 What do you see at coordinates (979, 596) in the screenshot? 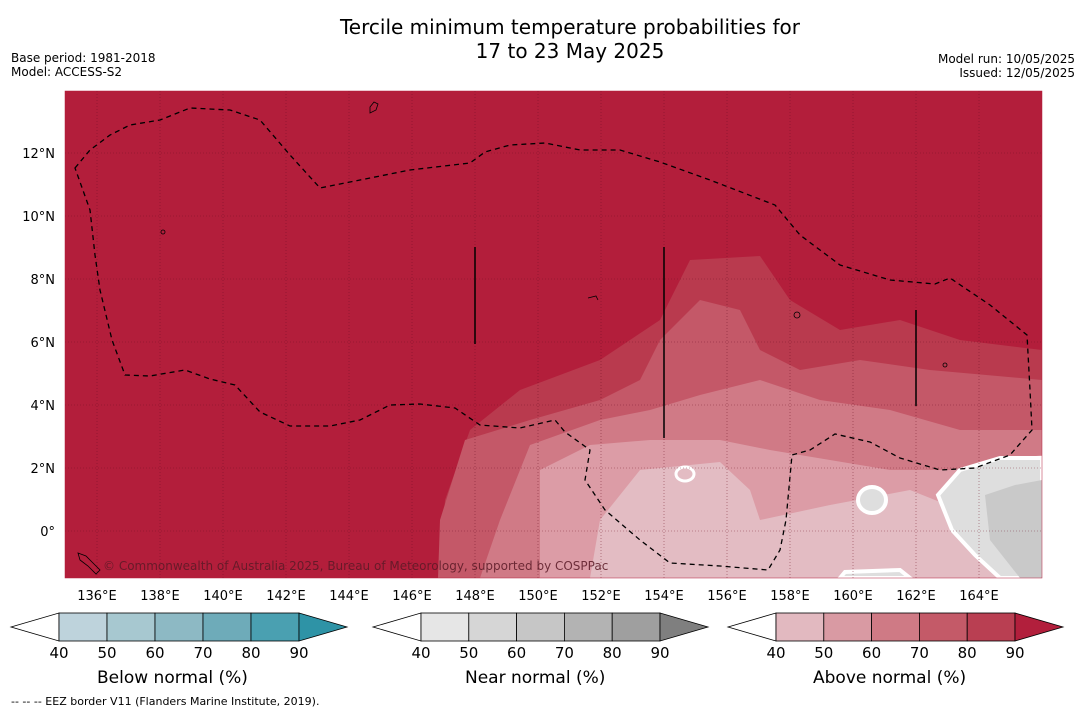
I see `lon-label: 164°E` at bounding box center [979, 596].